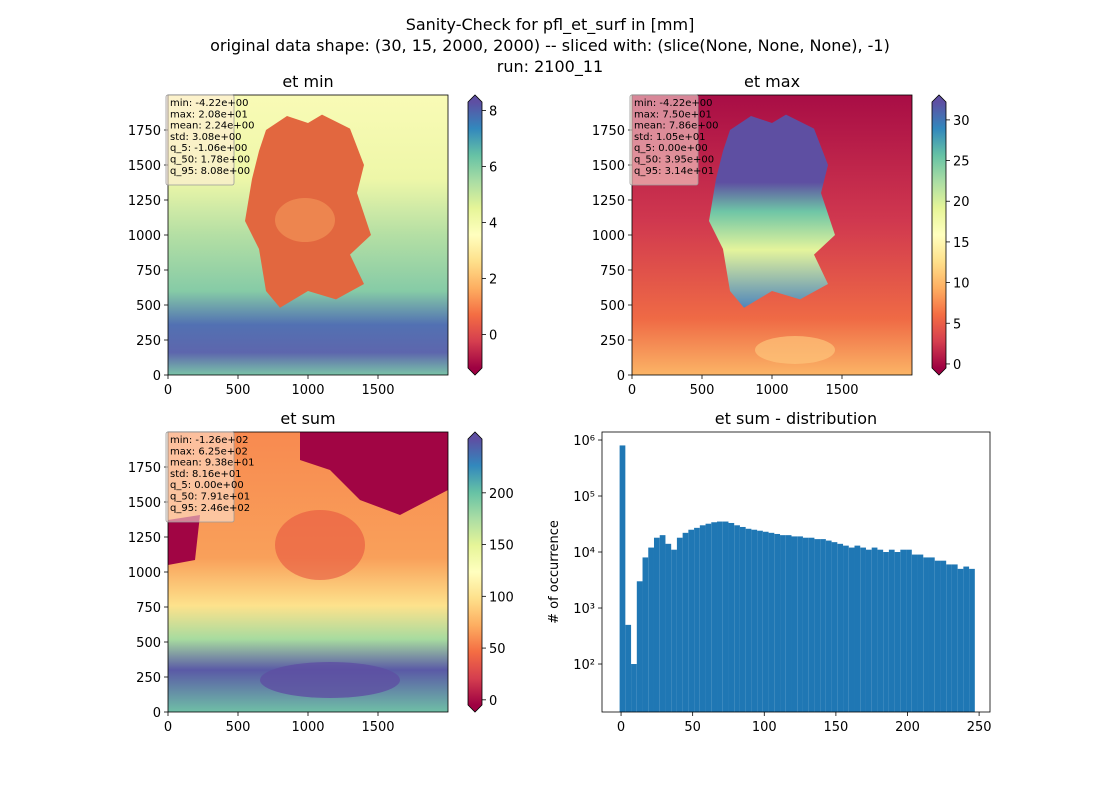 The height and width of the screenshot is (804, 1100). Describe the element at coordinates (584, 441) in the screenshot. I see `y-tick-label: 10⁶` at that location.